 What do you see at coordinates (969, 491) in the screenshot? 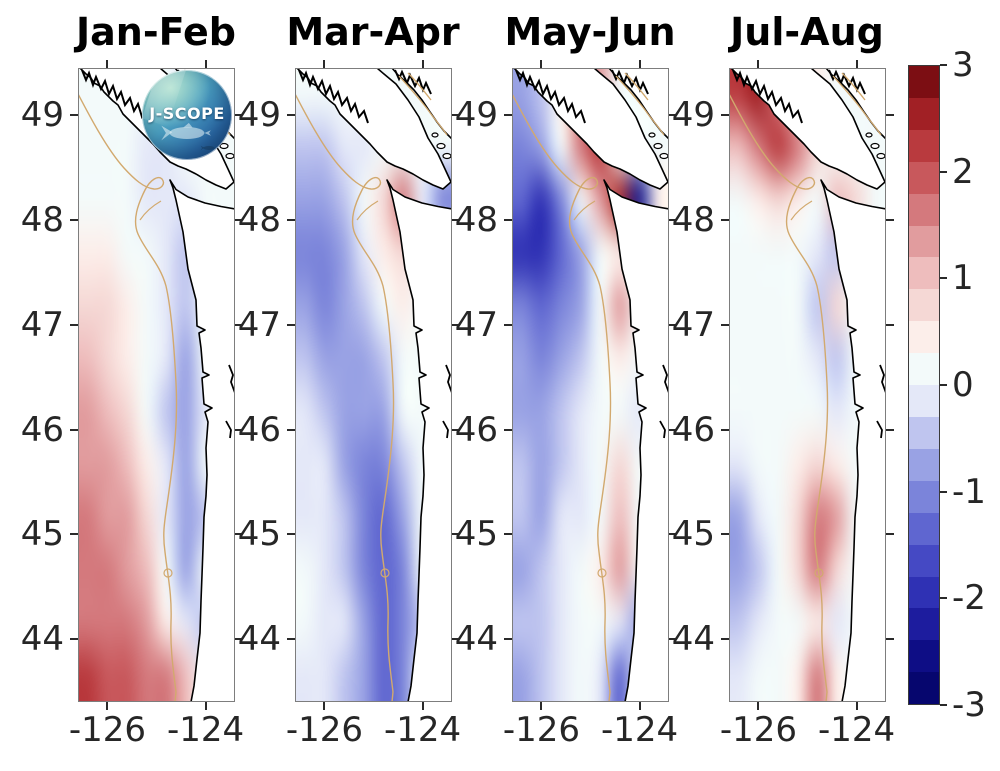
I see `colorbar-tick-label: -1` at bounding box center [969, 491].